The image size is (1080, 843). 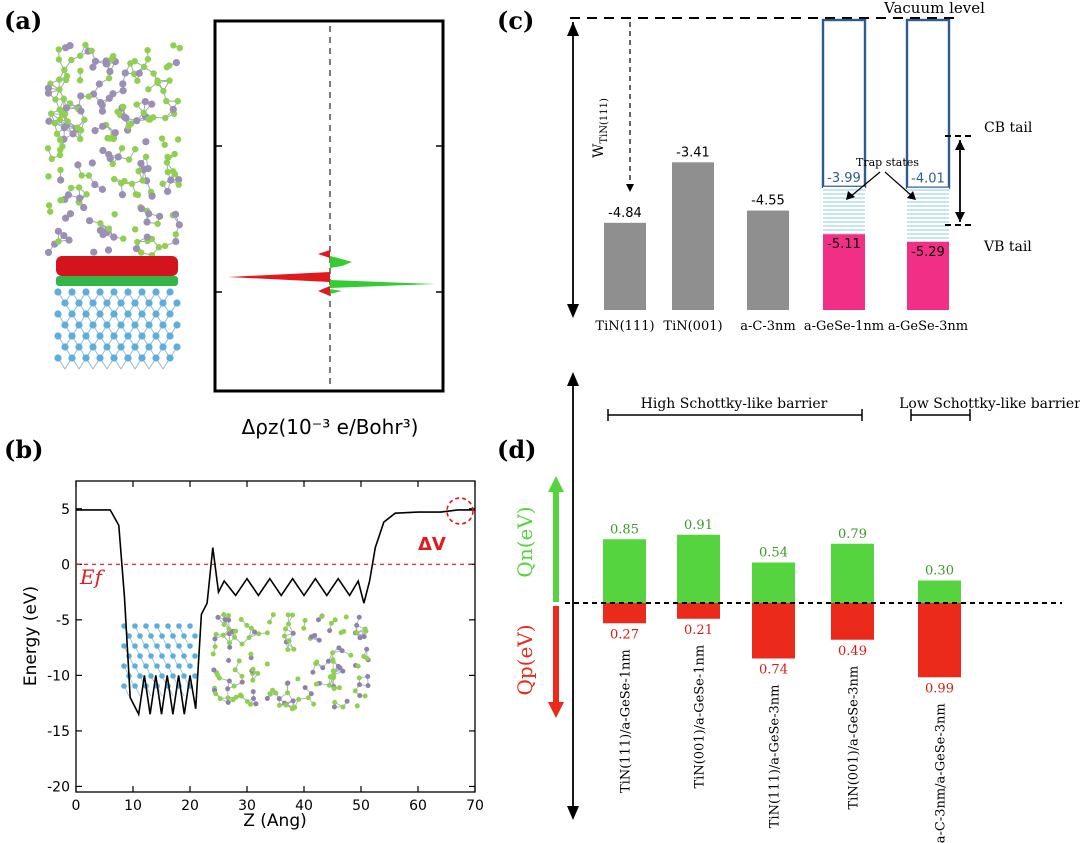 I want to click on potential-ylabel: Energy (eV), so click(x=31, y=636).